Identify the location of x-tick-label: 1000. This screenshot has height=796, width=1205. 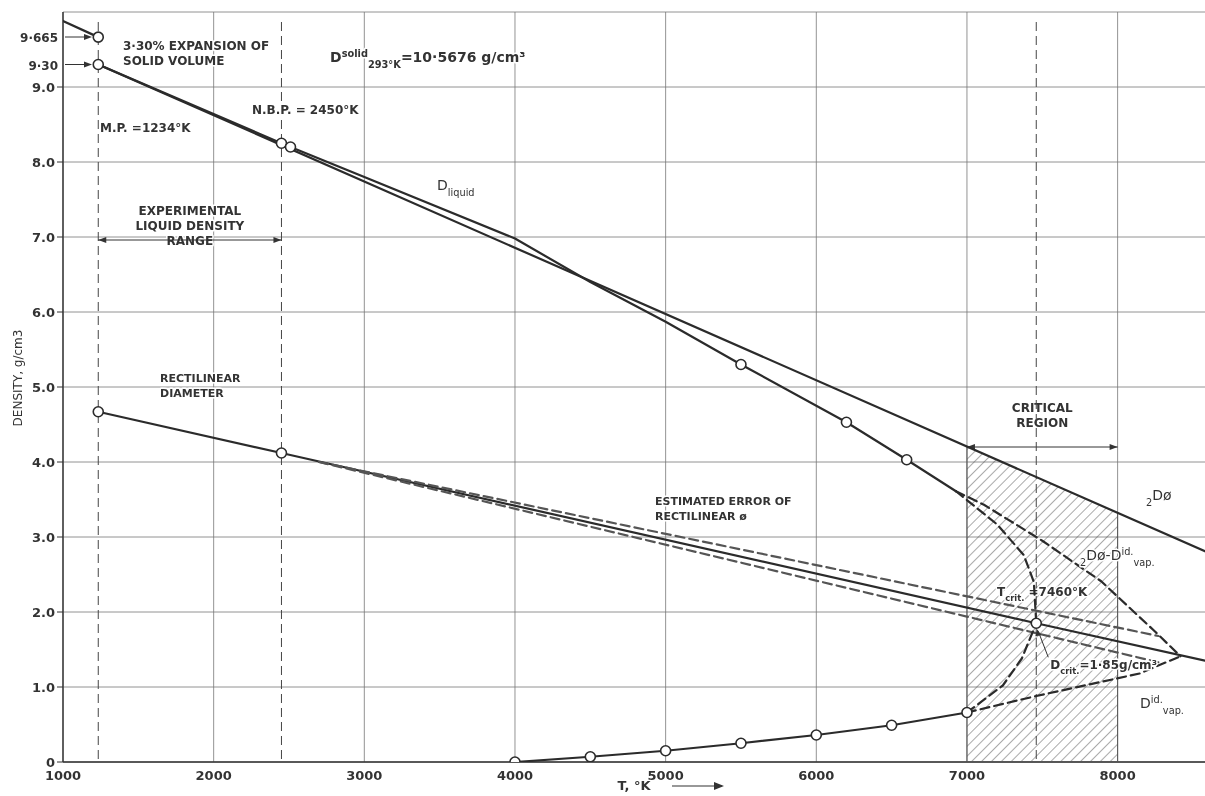
(63, 775).